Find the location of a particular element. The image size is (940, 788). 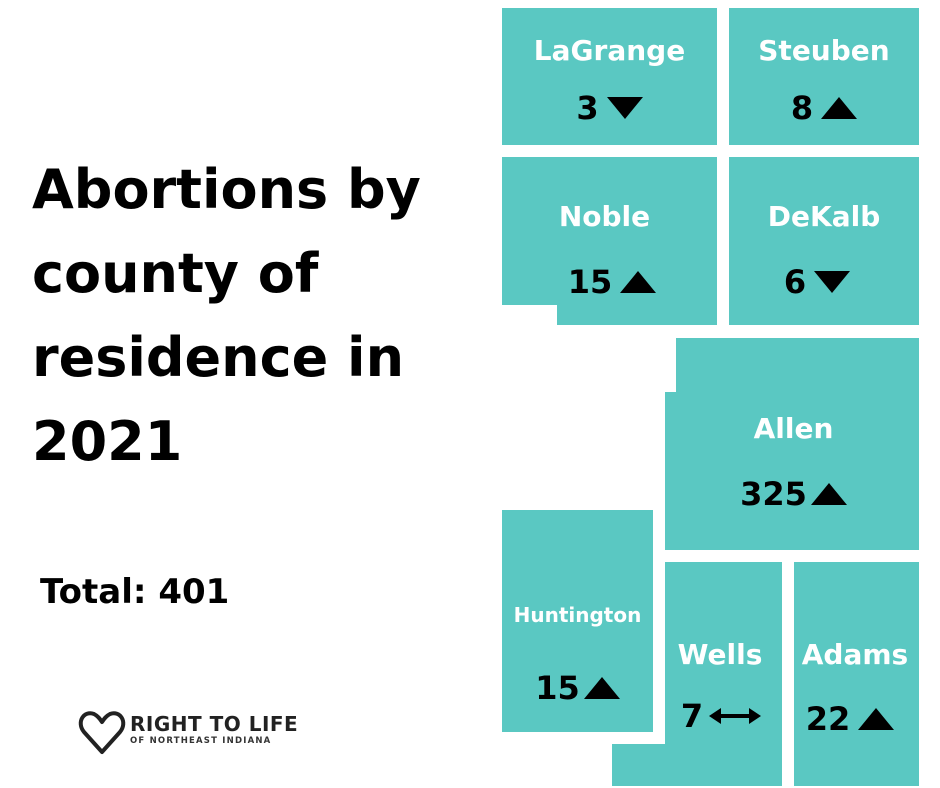

county-value-dekalb: 6 is located at coordinates (817, 282).